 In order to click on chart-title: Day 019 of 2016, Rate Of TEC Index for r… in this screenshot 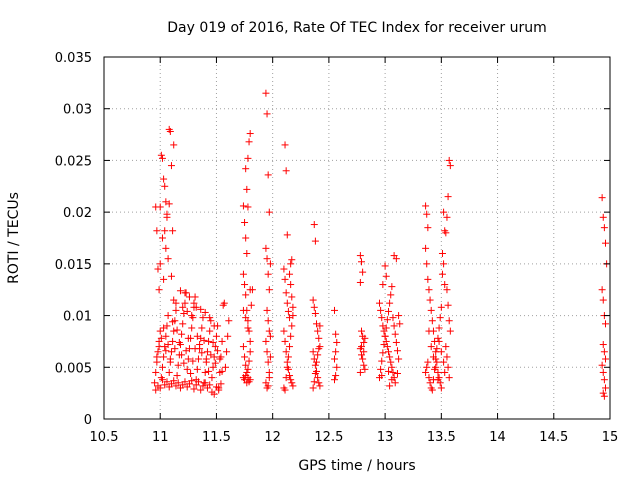, I will do `click(357, 28)`.